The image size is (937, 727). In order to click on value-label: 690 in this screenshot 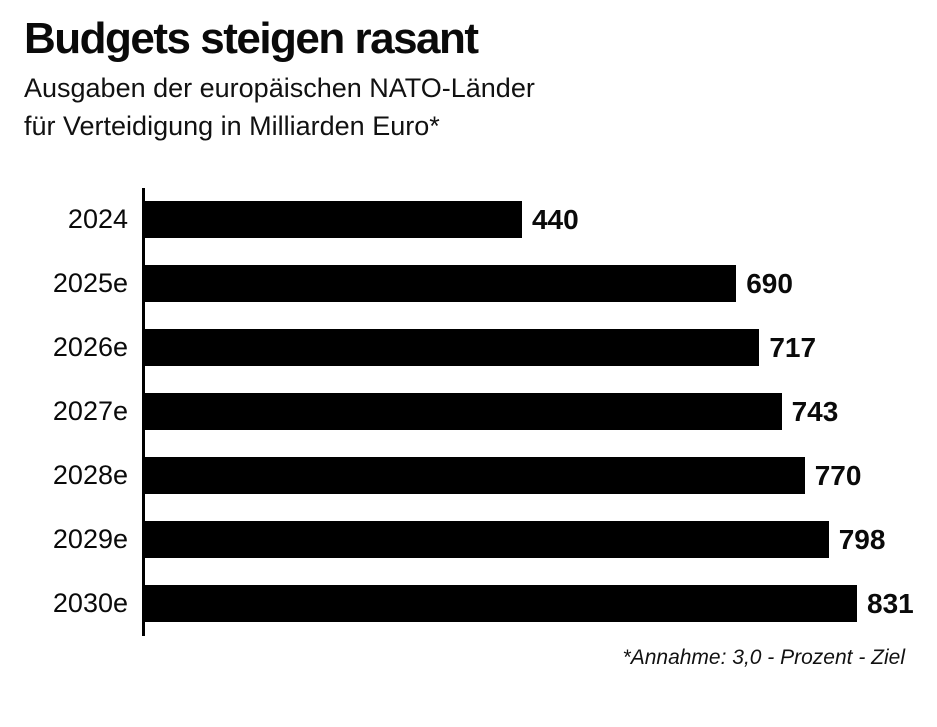, I will do `click(769, 283)`.